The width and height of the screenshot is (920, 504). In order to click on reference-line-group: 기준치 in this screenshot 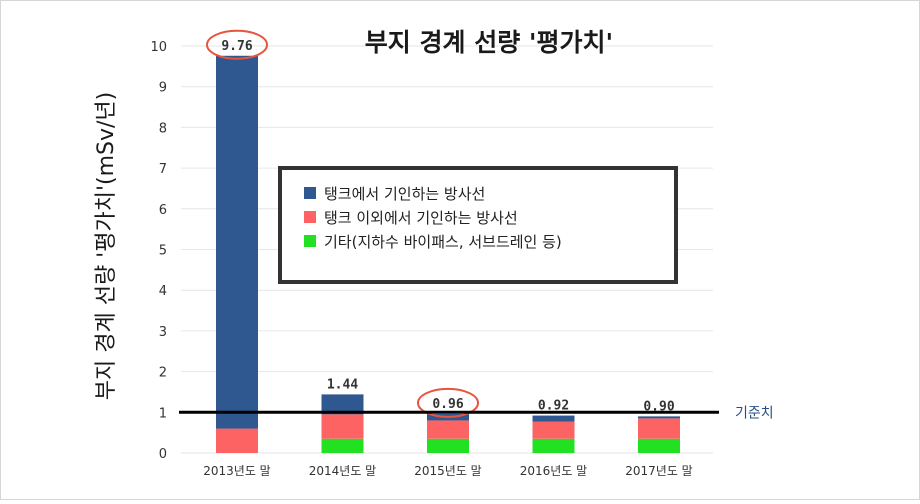, I will do `click(476, 413)`.